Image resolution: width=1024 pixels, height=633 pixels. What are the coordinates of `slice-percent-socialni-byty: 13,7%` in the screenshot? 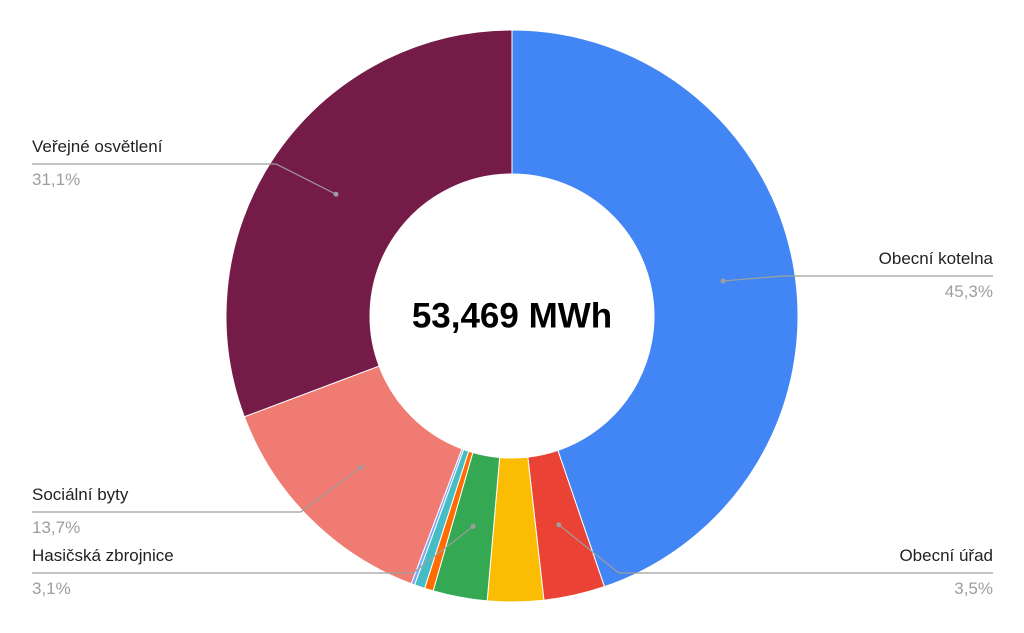 It's located at (56, 527).